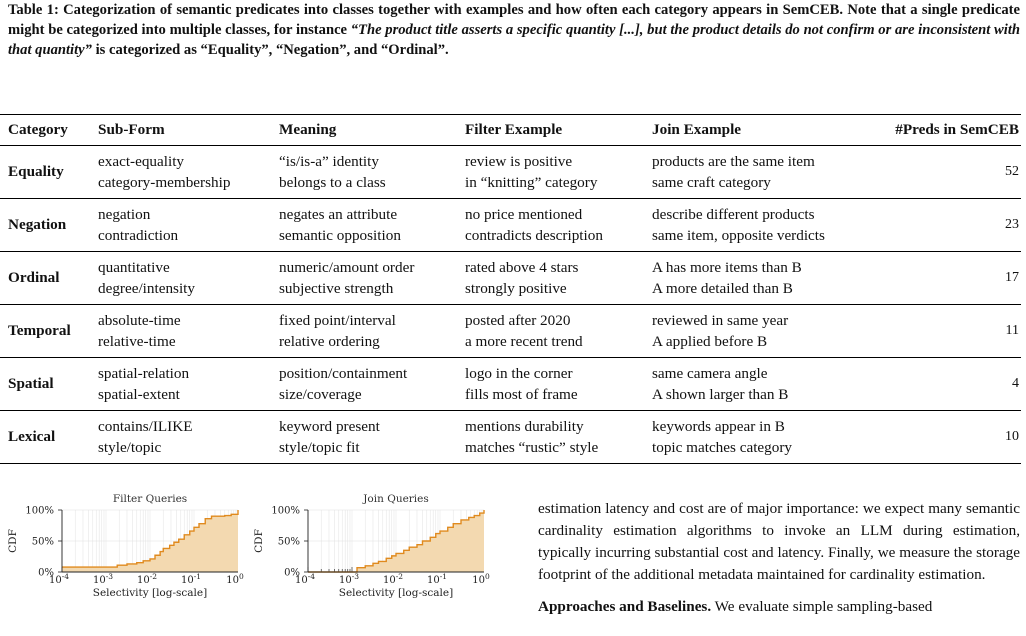 This screenshot has height=636, width=1026. I want to click on meaning-line: belongs to a class, so click(332, 182).